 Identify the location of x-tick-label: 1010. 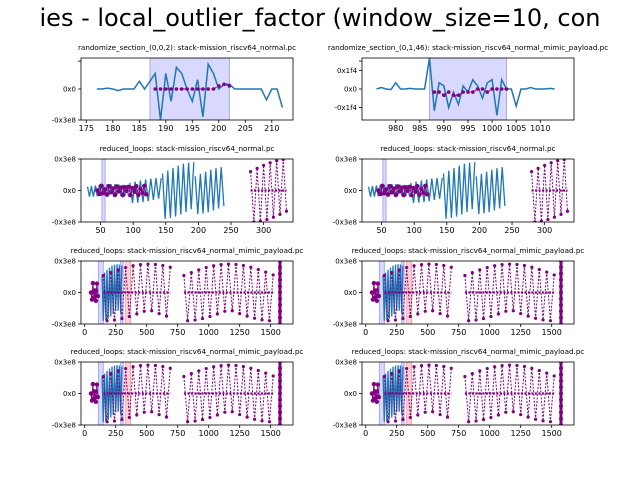
(540, 128).